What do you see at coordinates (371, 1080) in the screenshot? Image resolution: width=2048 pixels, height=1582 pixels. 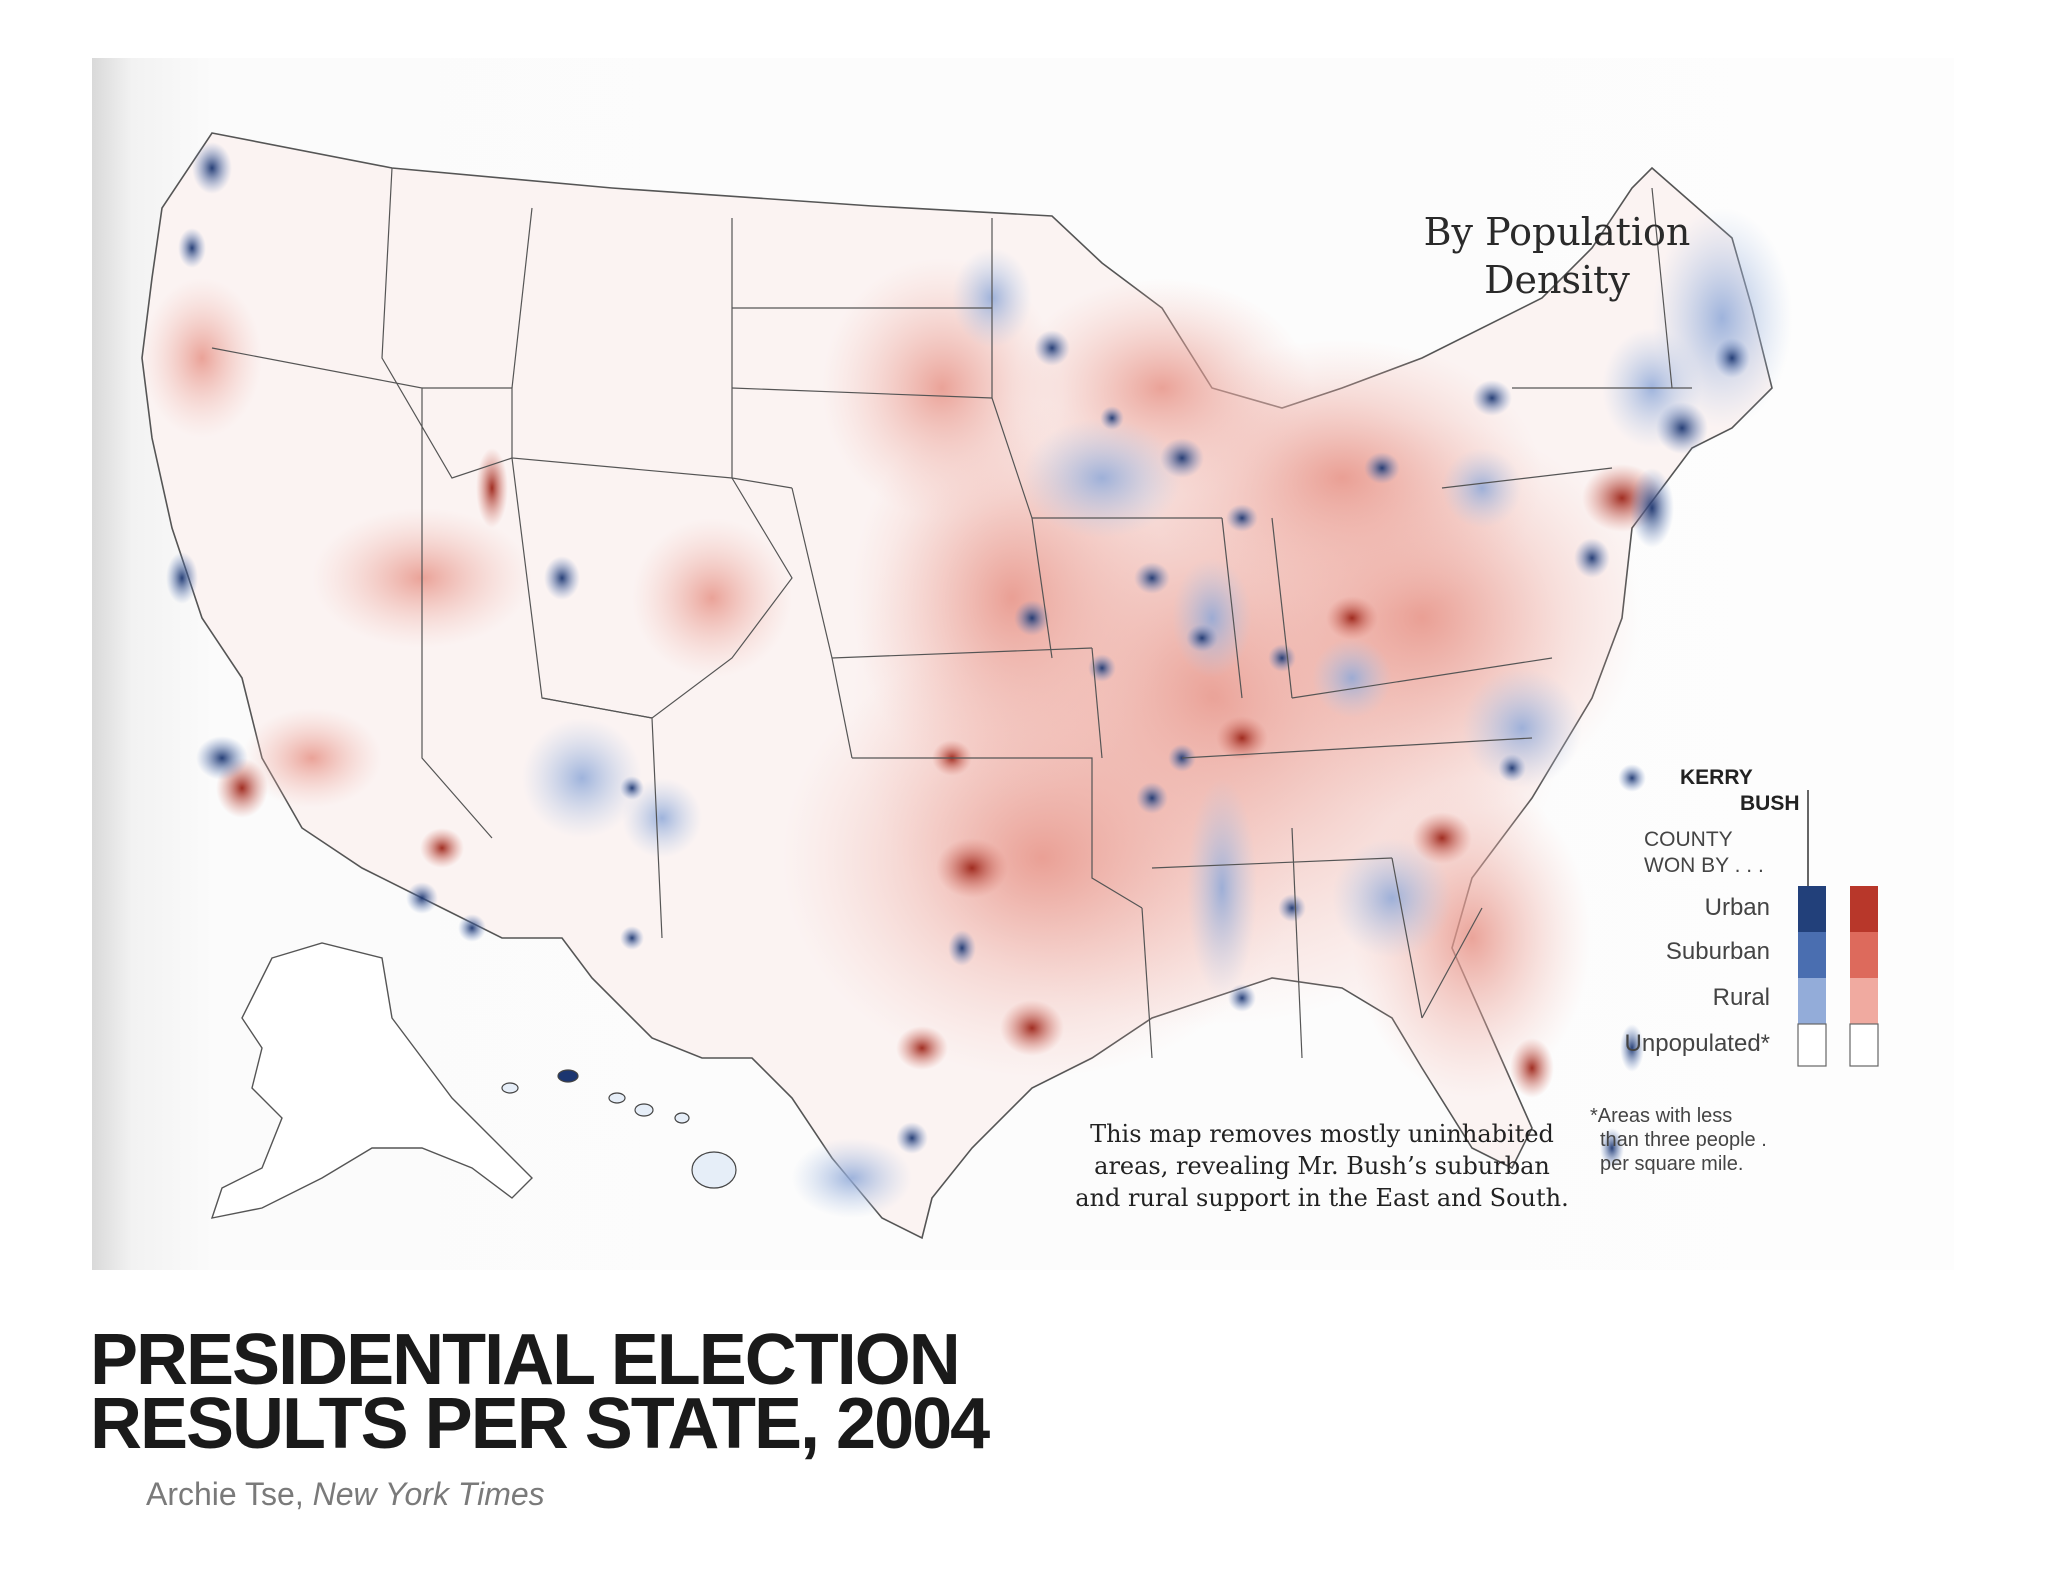 I see `alaska-outline` at bounding box center [371, 1080].